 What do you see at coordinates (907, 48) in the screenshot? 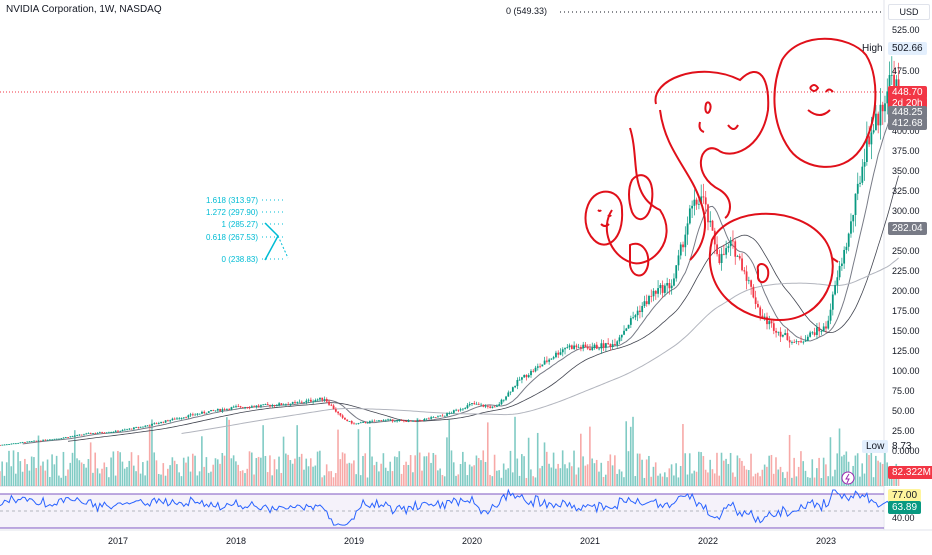
I see `high-value-badge: 502.66` at bounding box center [907, 48].